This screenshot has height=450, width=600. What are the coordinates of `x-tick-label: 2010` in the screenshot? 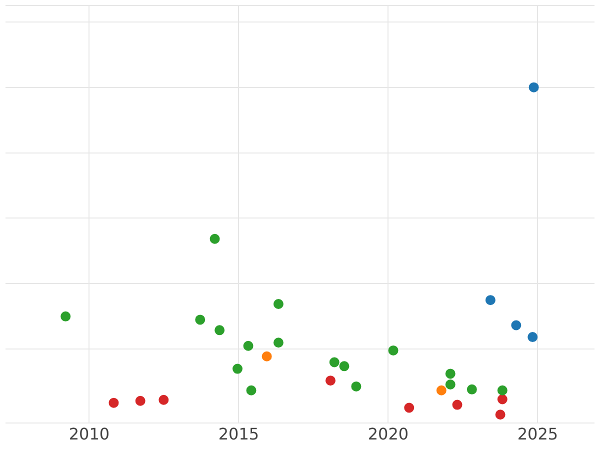 It's located at (89, 434).